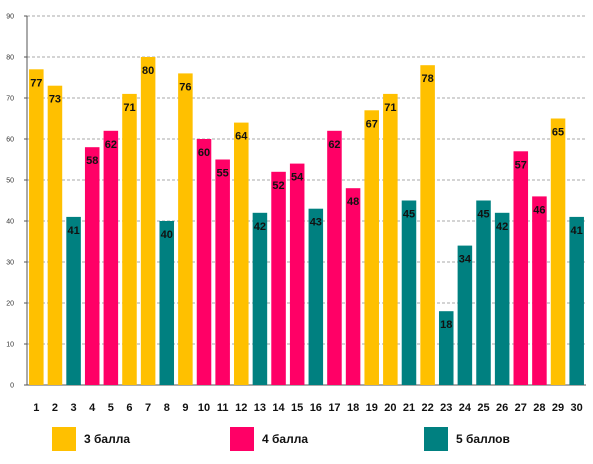 This screenshot has height=464, width=593. What do you see at coordinates (148, 71) in the screenshot?
I see `data-label-7: 80` at bounding box center [148, 71].